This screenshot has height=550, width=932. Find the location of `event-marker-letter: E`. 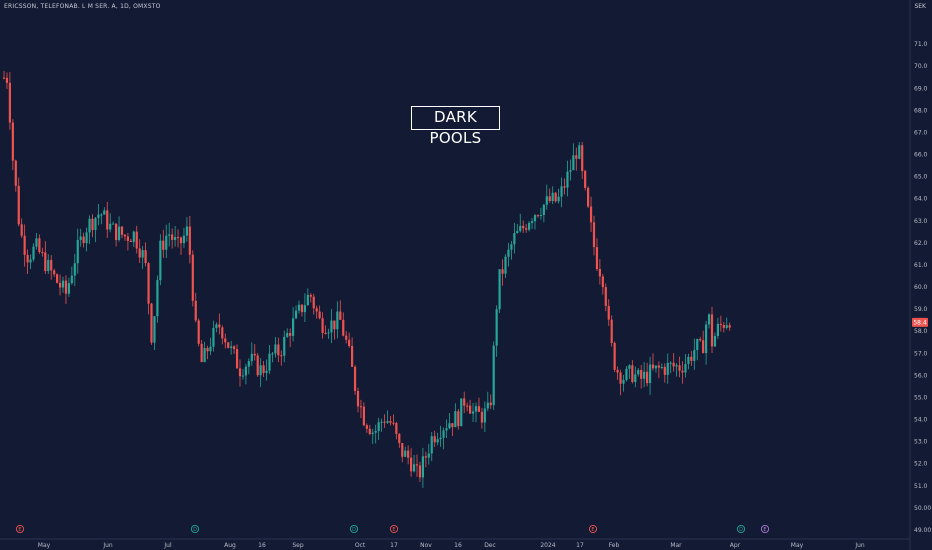

event-marker-letter: E is located at coordinates (592, 530).